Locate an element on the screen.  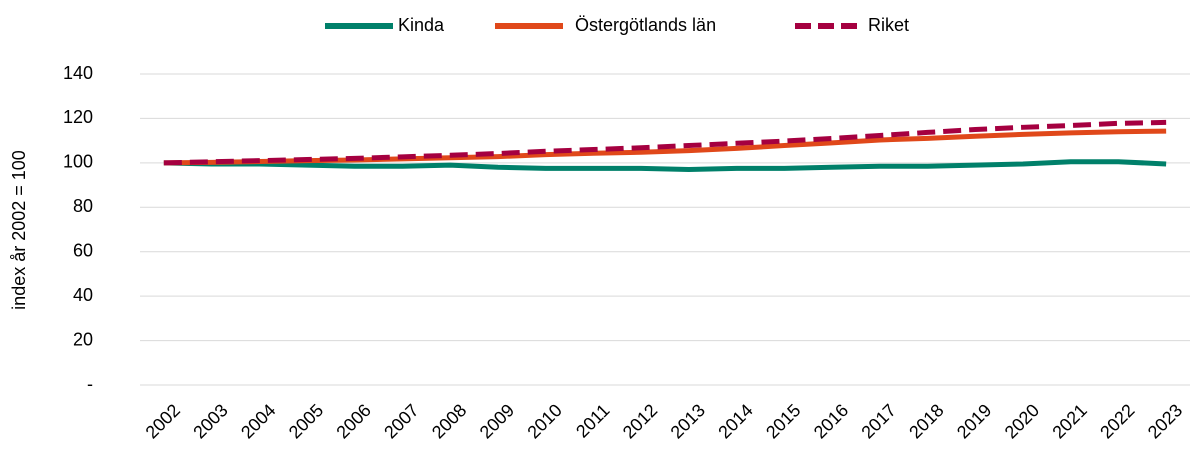
x-tick-label: 2021 is located at coordinates (1069, 421).